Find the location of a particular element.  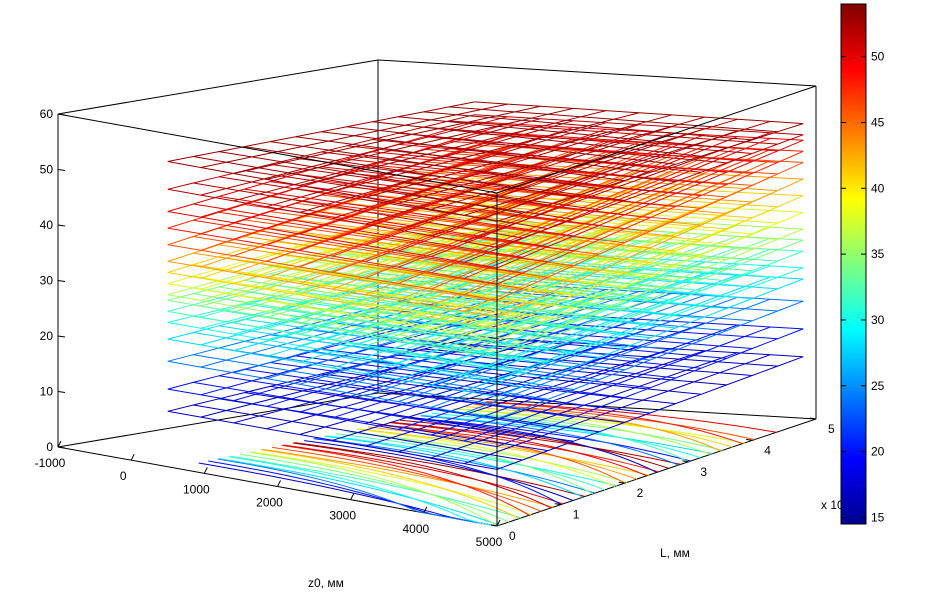

x-tick-label: 4000 is located at coordinates (415, 529).